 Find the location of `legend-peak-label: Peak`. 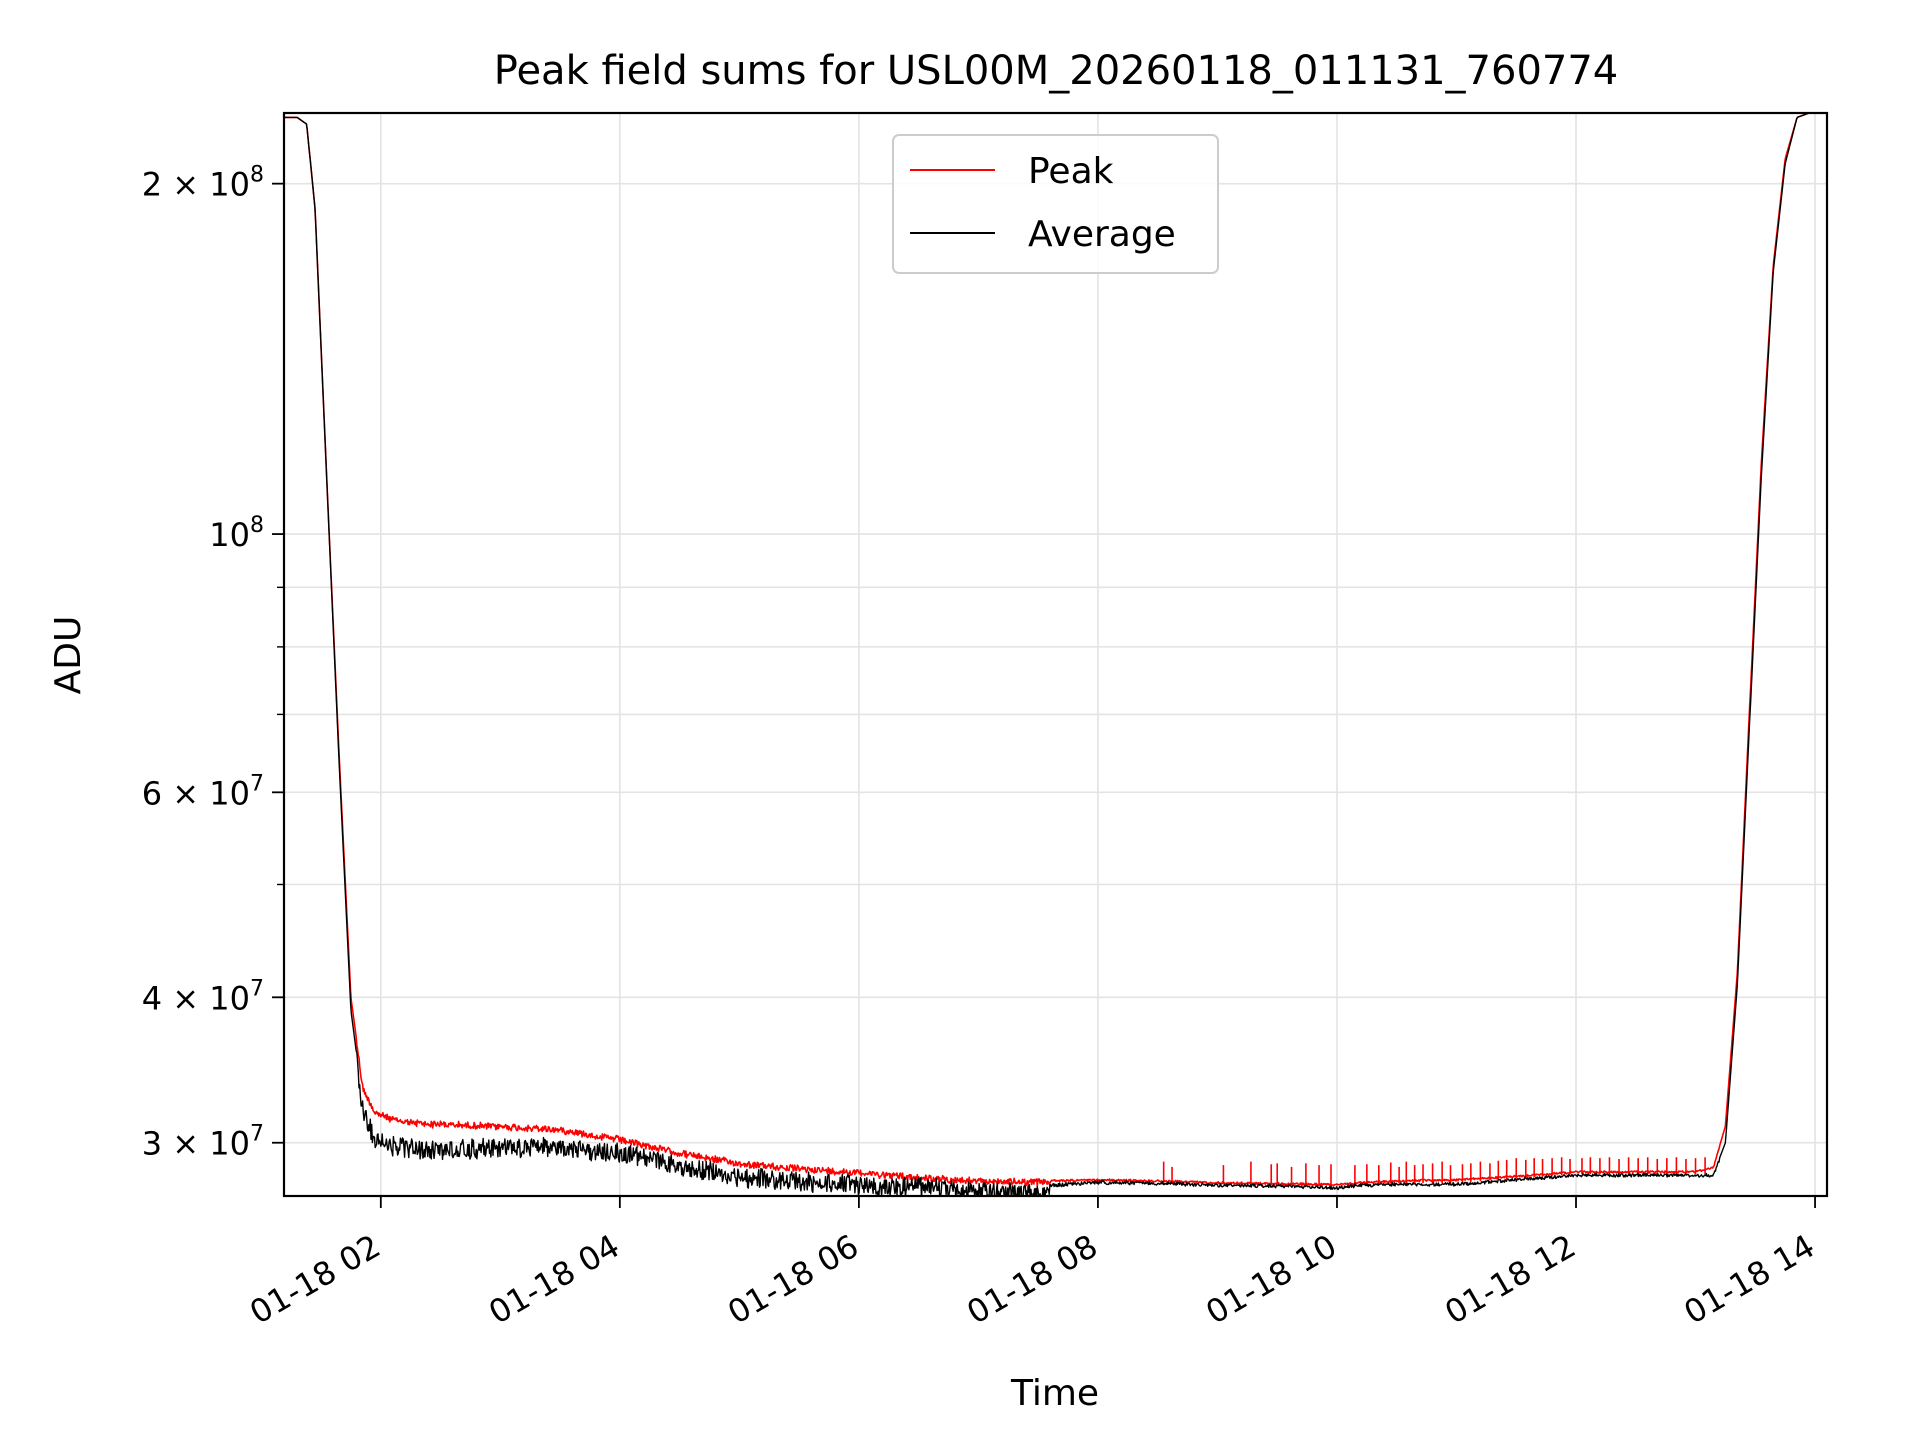

legend-peak-label: Peak is located at coordinates (1071, 171).